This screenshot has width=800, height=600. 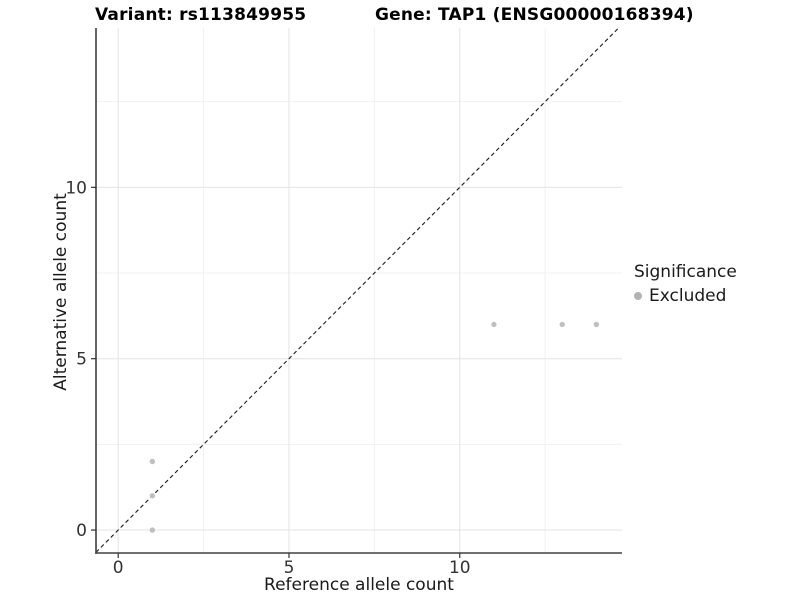 I want to click on gray-dot-icon, so click(x=638, y=296).